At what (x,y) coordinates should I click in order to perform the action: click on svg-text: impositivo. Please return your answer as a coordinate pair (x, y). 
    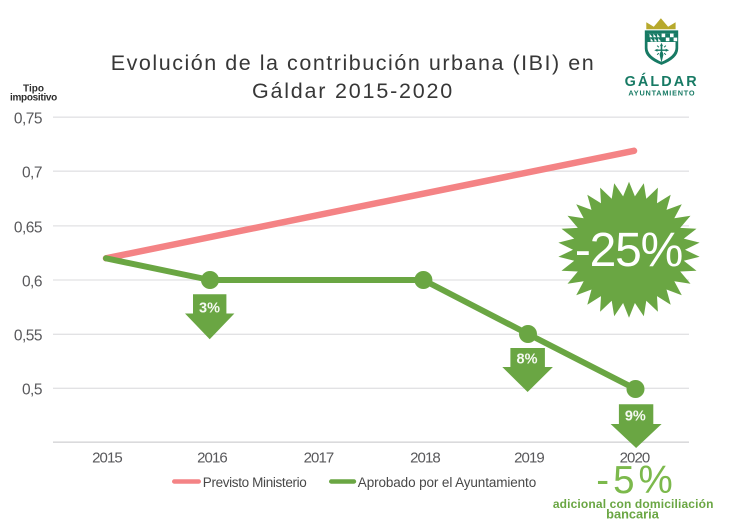
    Looking at the image, I should click on (33, 97).